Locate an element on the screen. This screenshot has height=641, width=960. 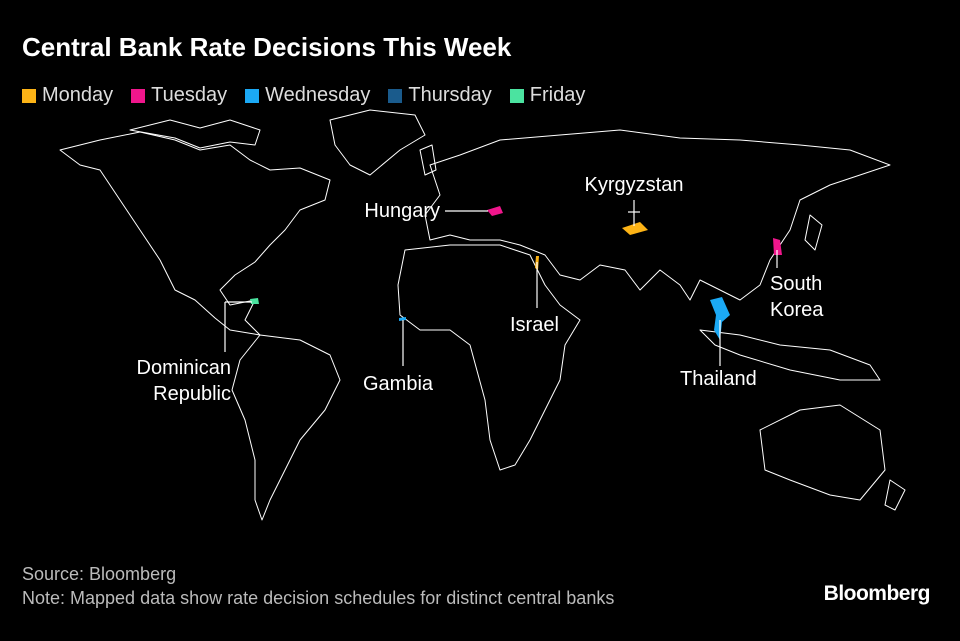
legend-item: Friday is located at coordinates (547, 95).